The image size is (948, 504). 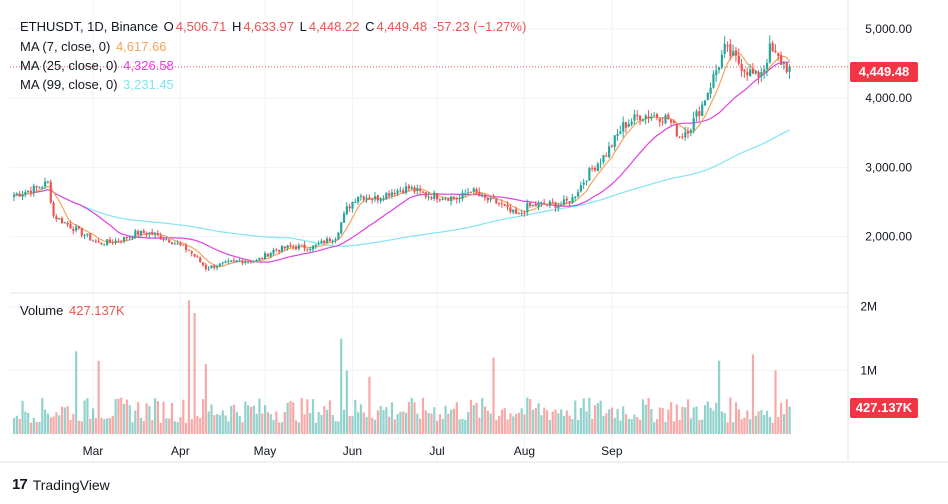 What do you see at coordinates (98, 65) in the screenshot?
I see `ma25-legend: MA (25, close, 0) 4,326.58` at bounding box center [98, 65].